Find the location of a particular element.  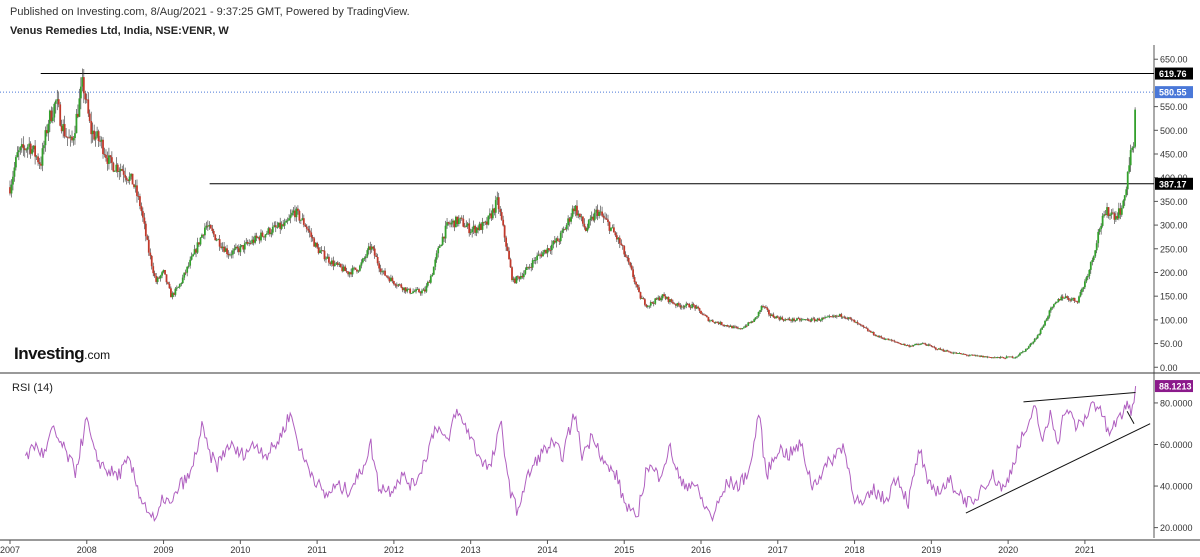

logo-suffix-text: .com is located at coordinates (97, 355).